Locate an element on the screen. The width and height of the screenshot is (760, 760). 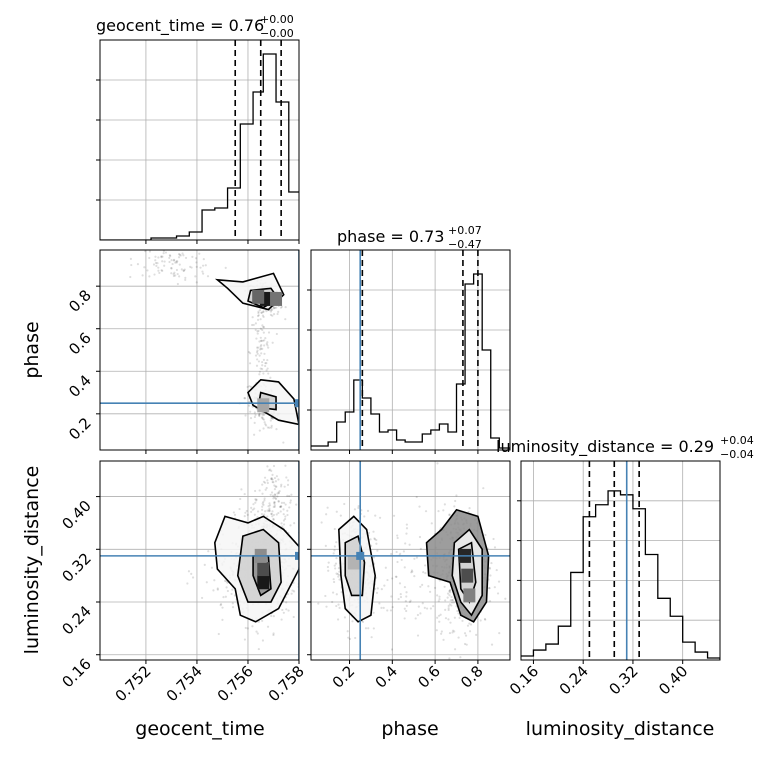
tick-label-y: 0.2 is located at coordinates (80, 429).